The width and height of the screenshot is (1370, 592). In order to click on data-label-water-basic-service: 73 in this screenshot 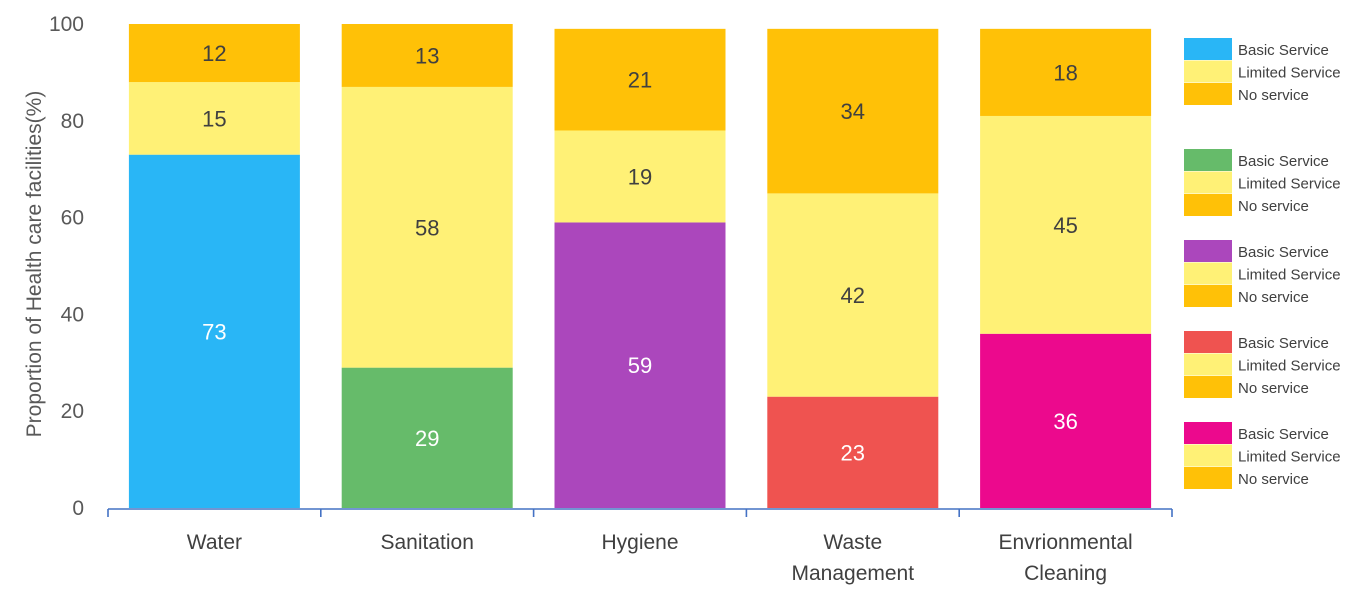, I will do `click(214, 331)`.